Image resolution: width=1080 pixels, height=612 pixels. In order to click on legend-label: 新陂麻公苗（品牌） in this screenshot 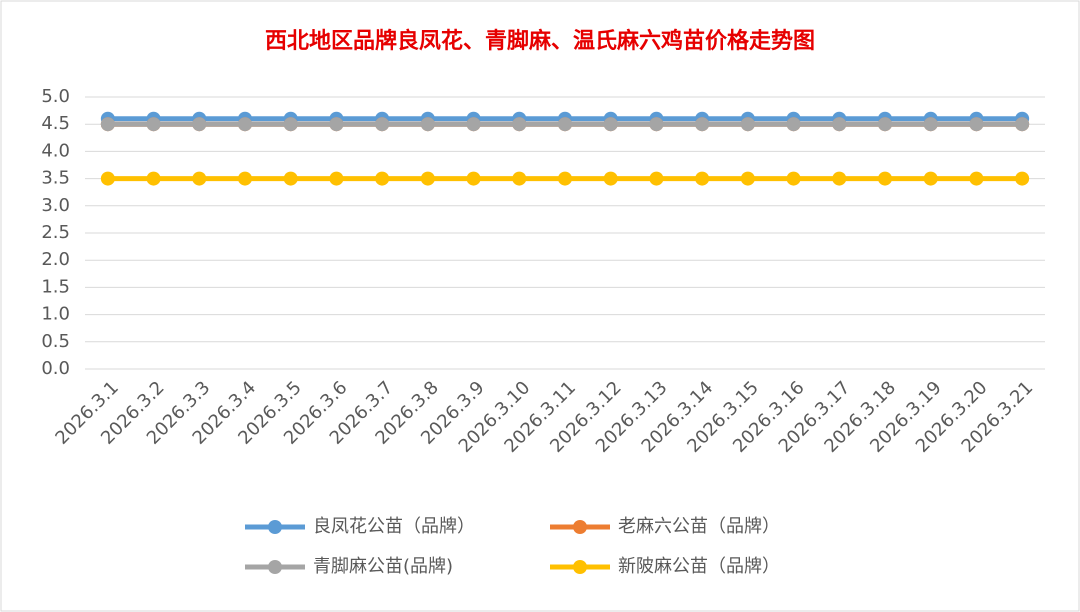, I will do `click(699, 566)`.